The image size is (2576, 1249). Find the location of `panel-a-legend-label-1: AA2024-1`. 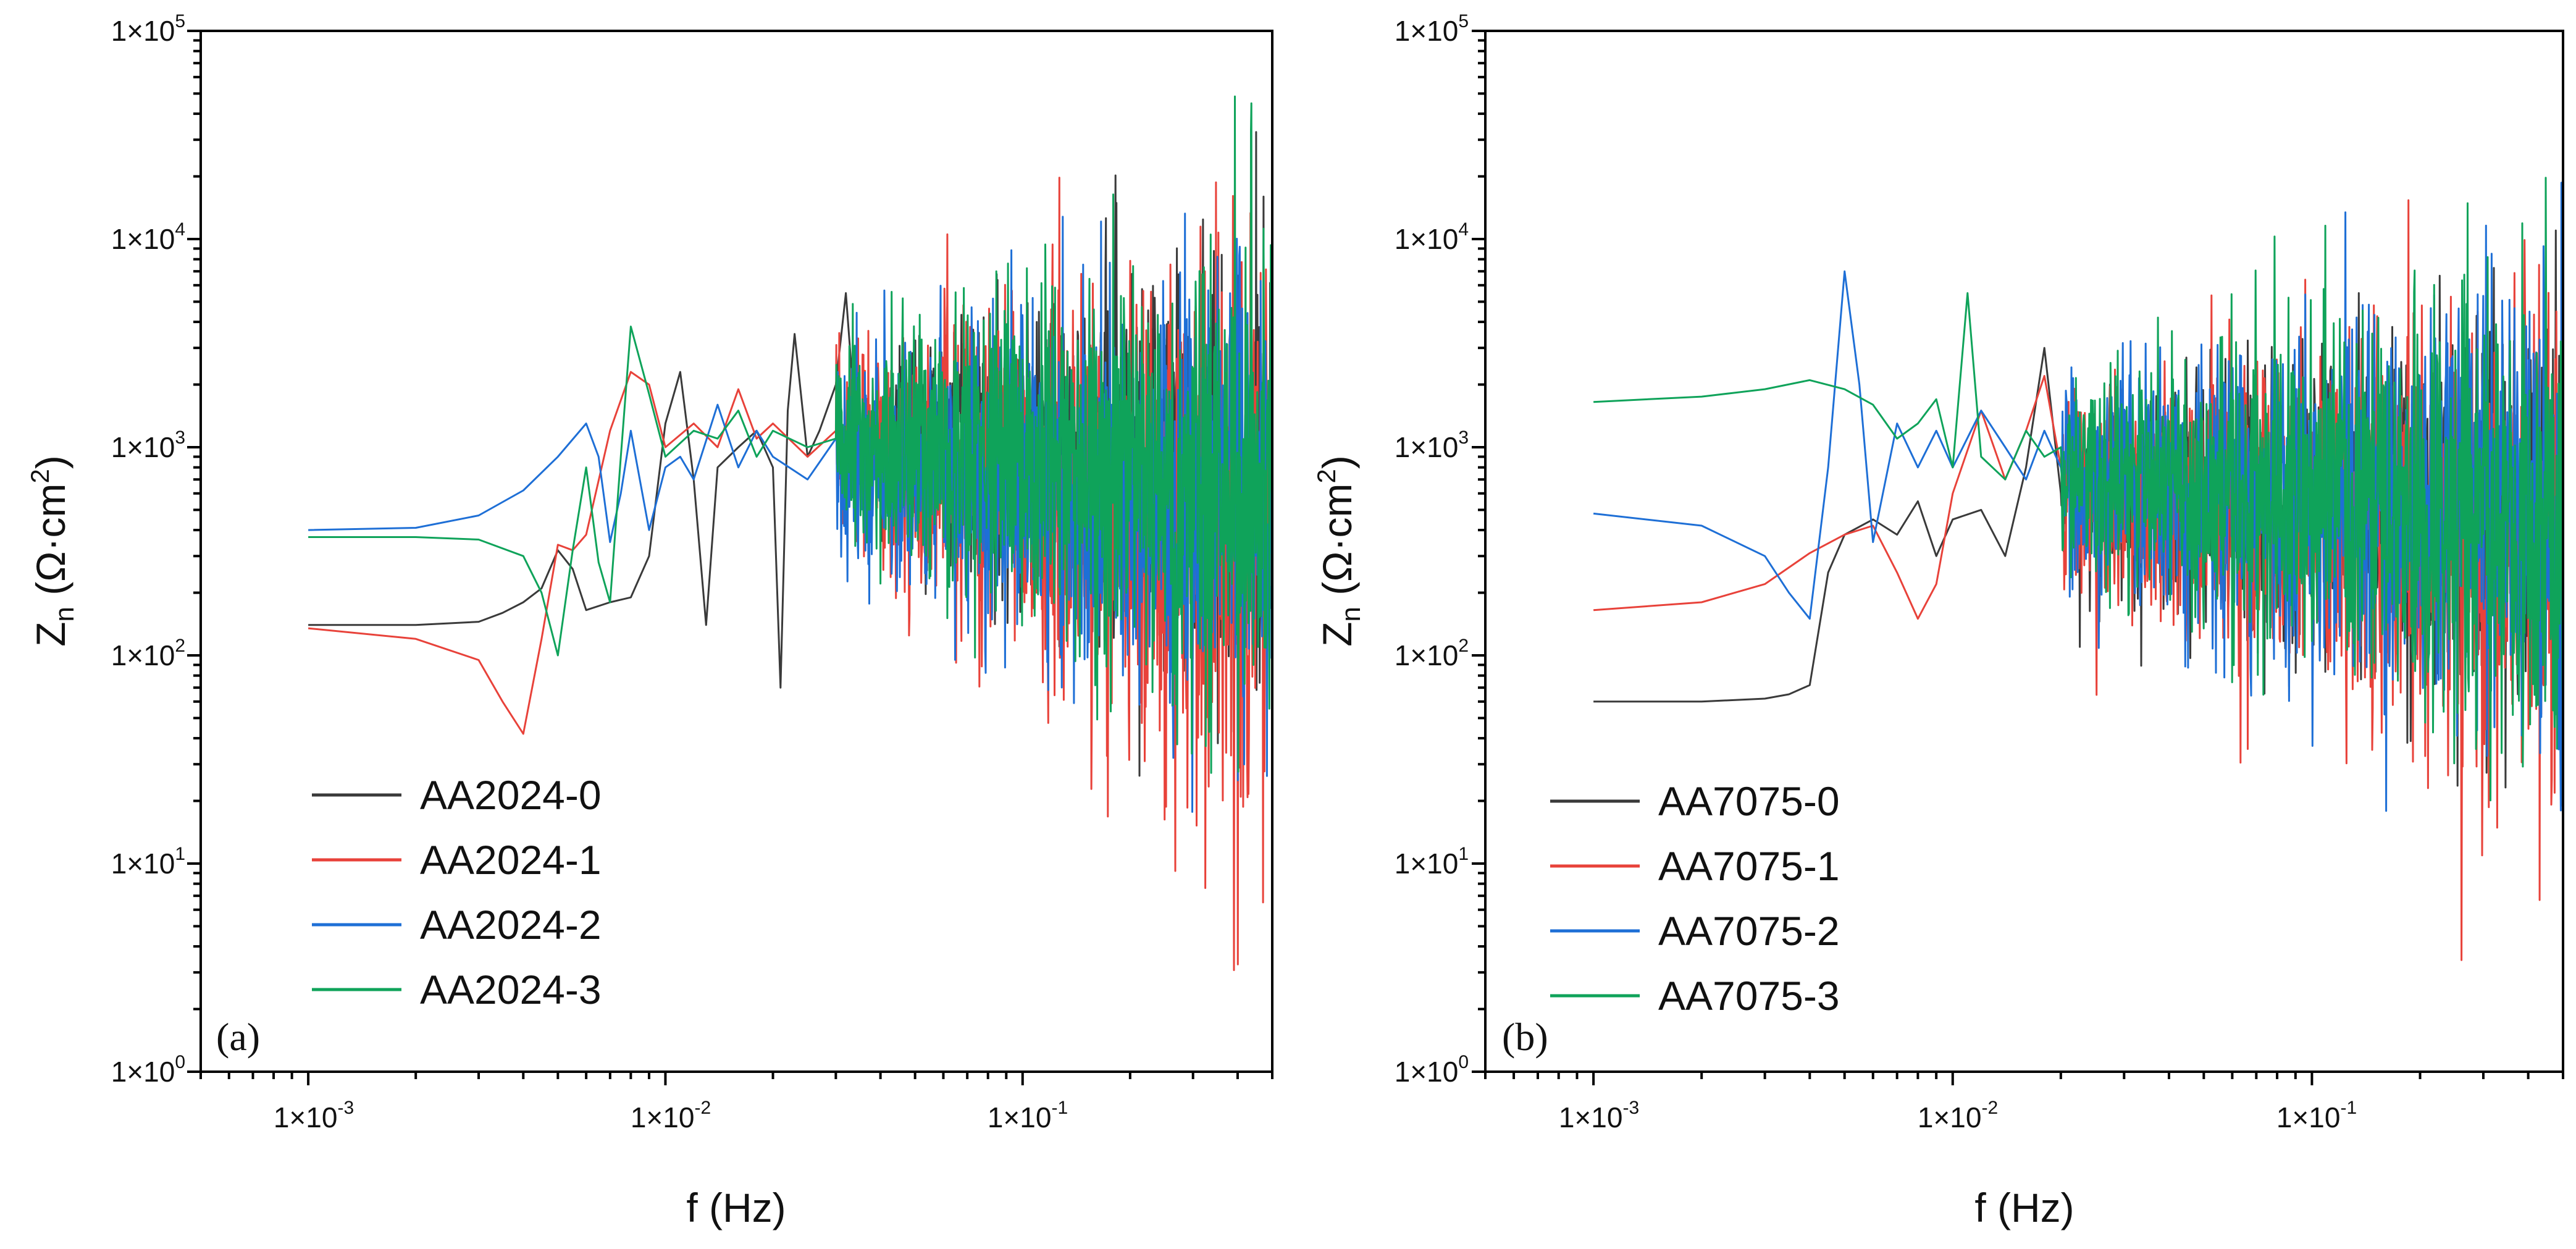

panel-a-legend-label-1: AA2024-1 is located at coordinates (511, 860).